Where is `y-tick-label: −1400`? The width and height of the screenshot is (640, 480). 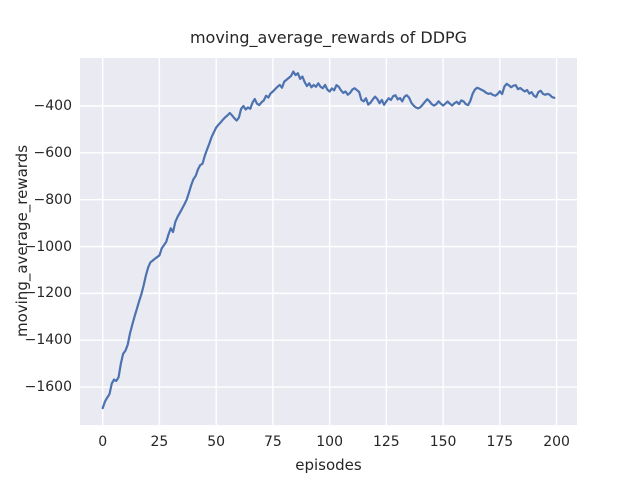
y-tick-label: −1400 is located at coordinates (48, 340).